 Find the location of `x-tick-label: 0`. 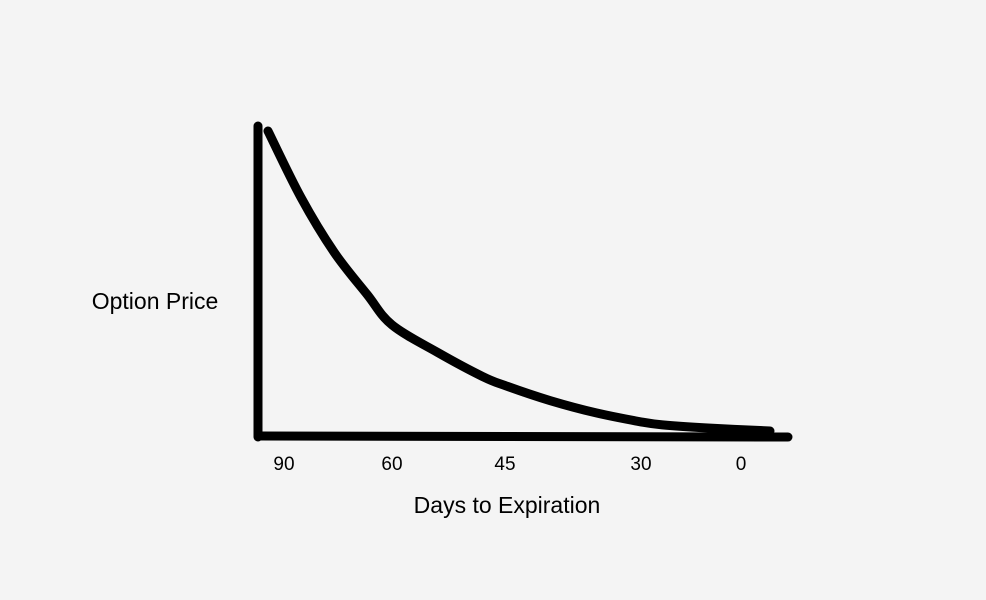

x-tick-label: 0 is located at coordinates (741, 464).